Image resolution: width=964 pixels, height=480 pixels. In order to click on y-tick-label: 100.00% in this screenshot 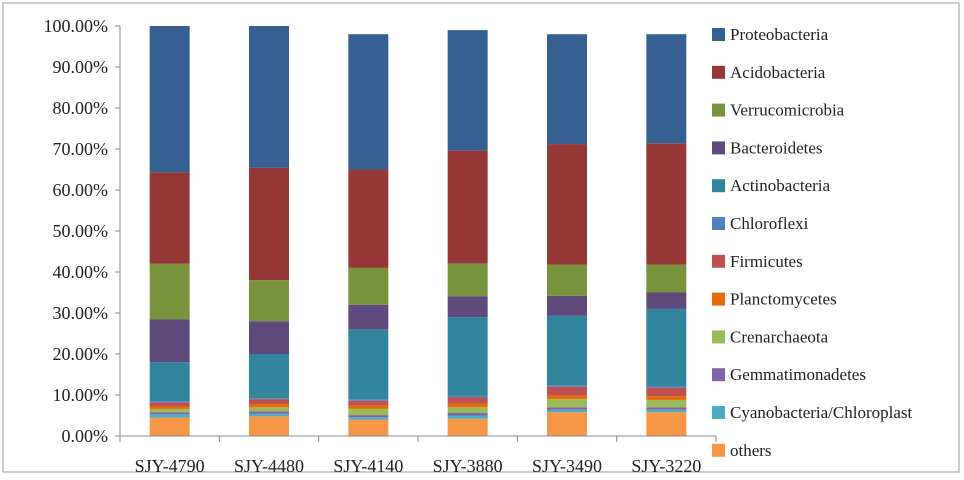, I will do `click(76, 26)`.